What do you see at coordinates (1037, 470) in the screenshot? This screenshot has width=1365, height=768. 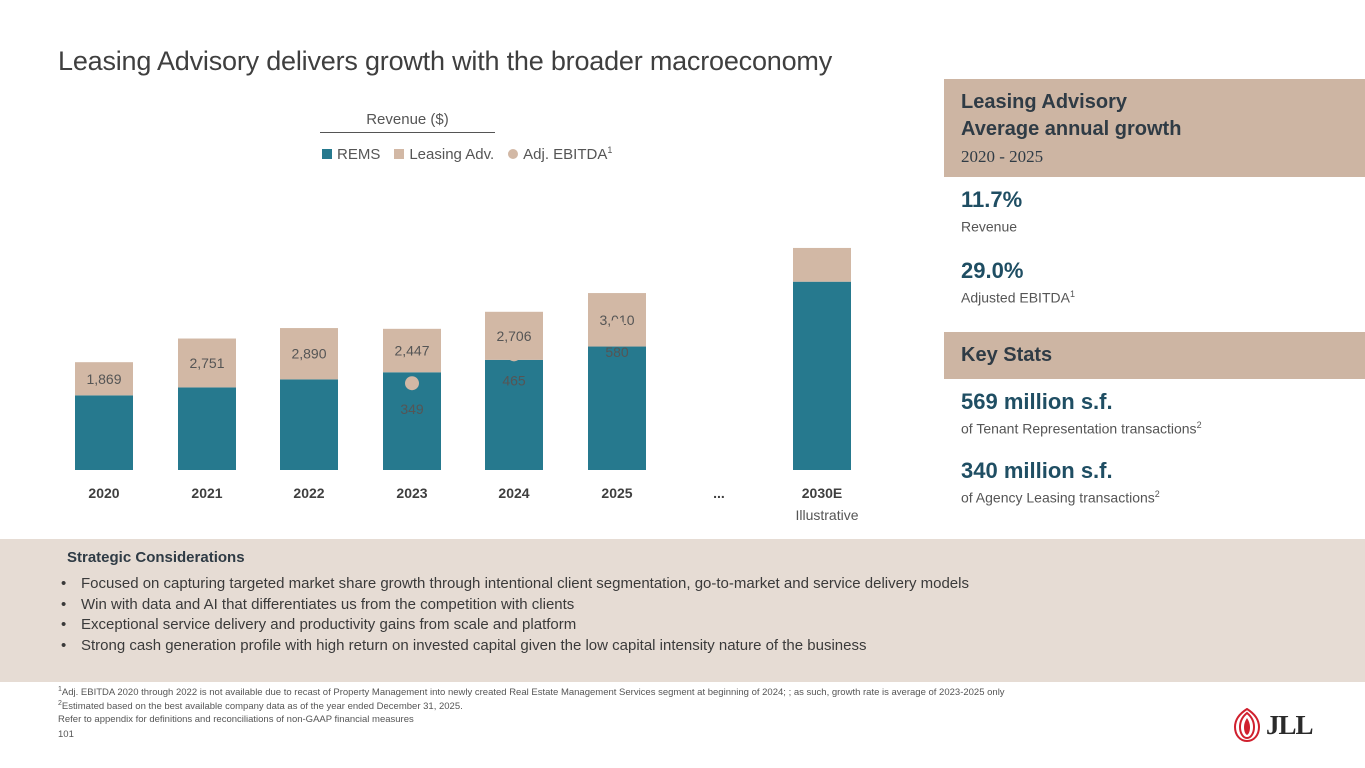 I see `stat-value: 340 million s.f.` at bounding box center [1037, 470].